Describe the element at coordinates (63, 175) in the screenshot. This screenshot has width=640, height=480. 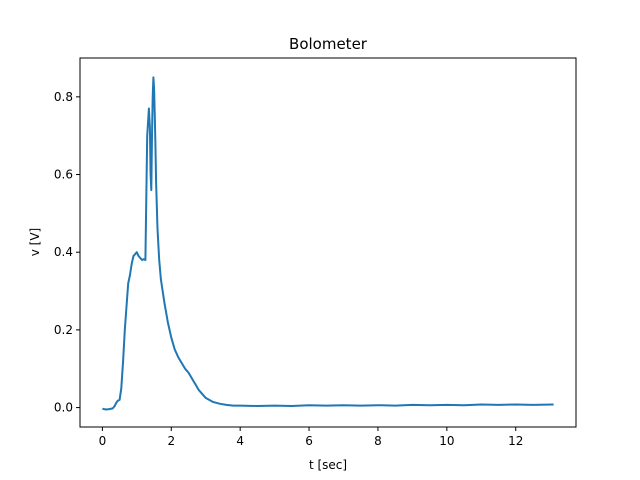
I see `y-tick-label: 0.6` at that location.